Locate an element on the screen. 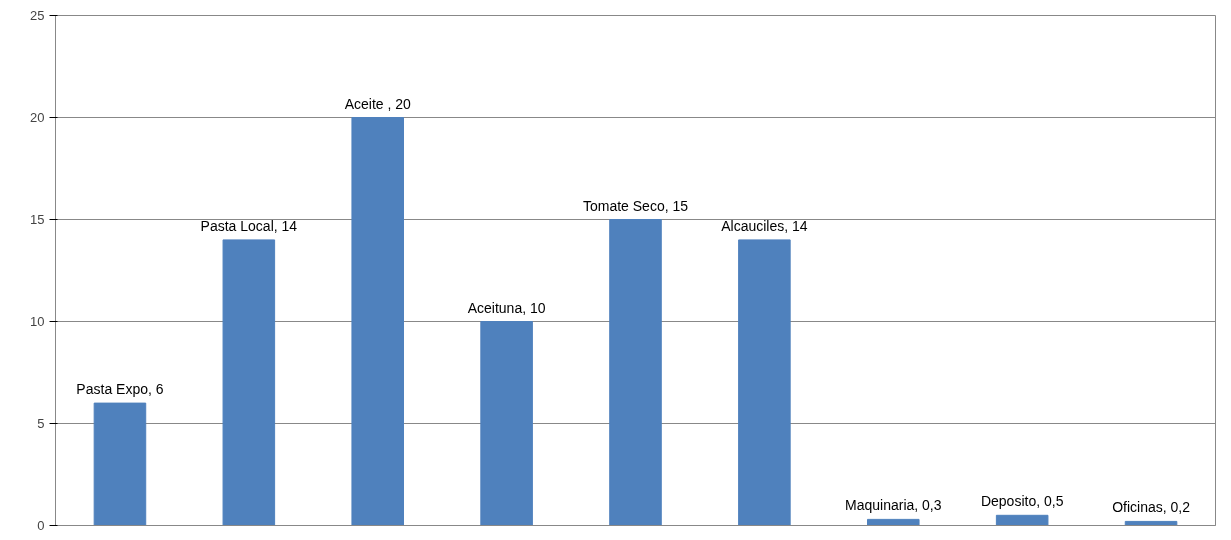  y-tick-label: 5 is located at coordinates (41, 423).